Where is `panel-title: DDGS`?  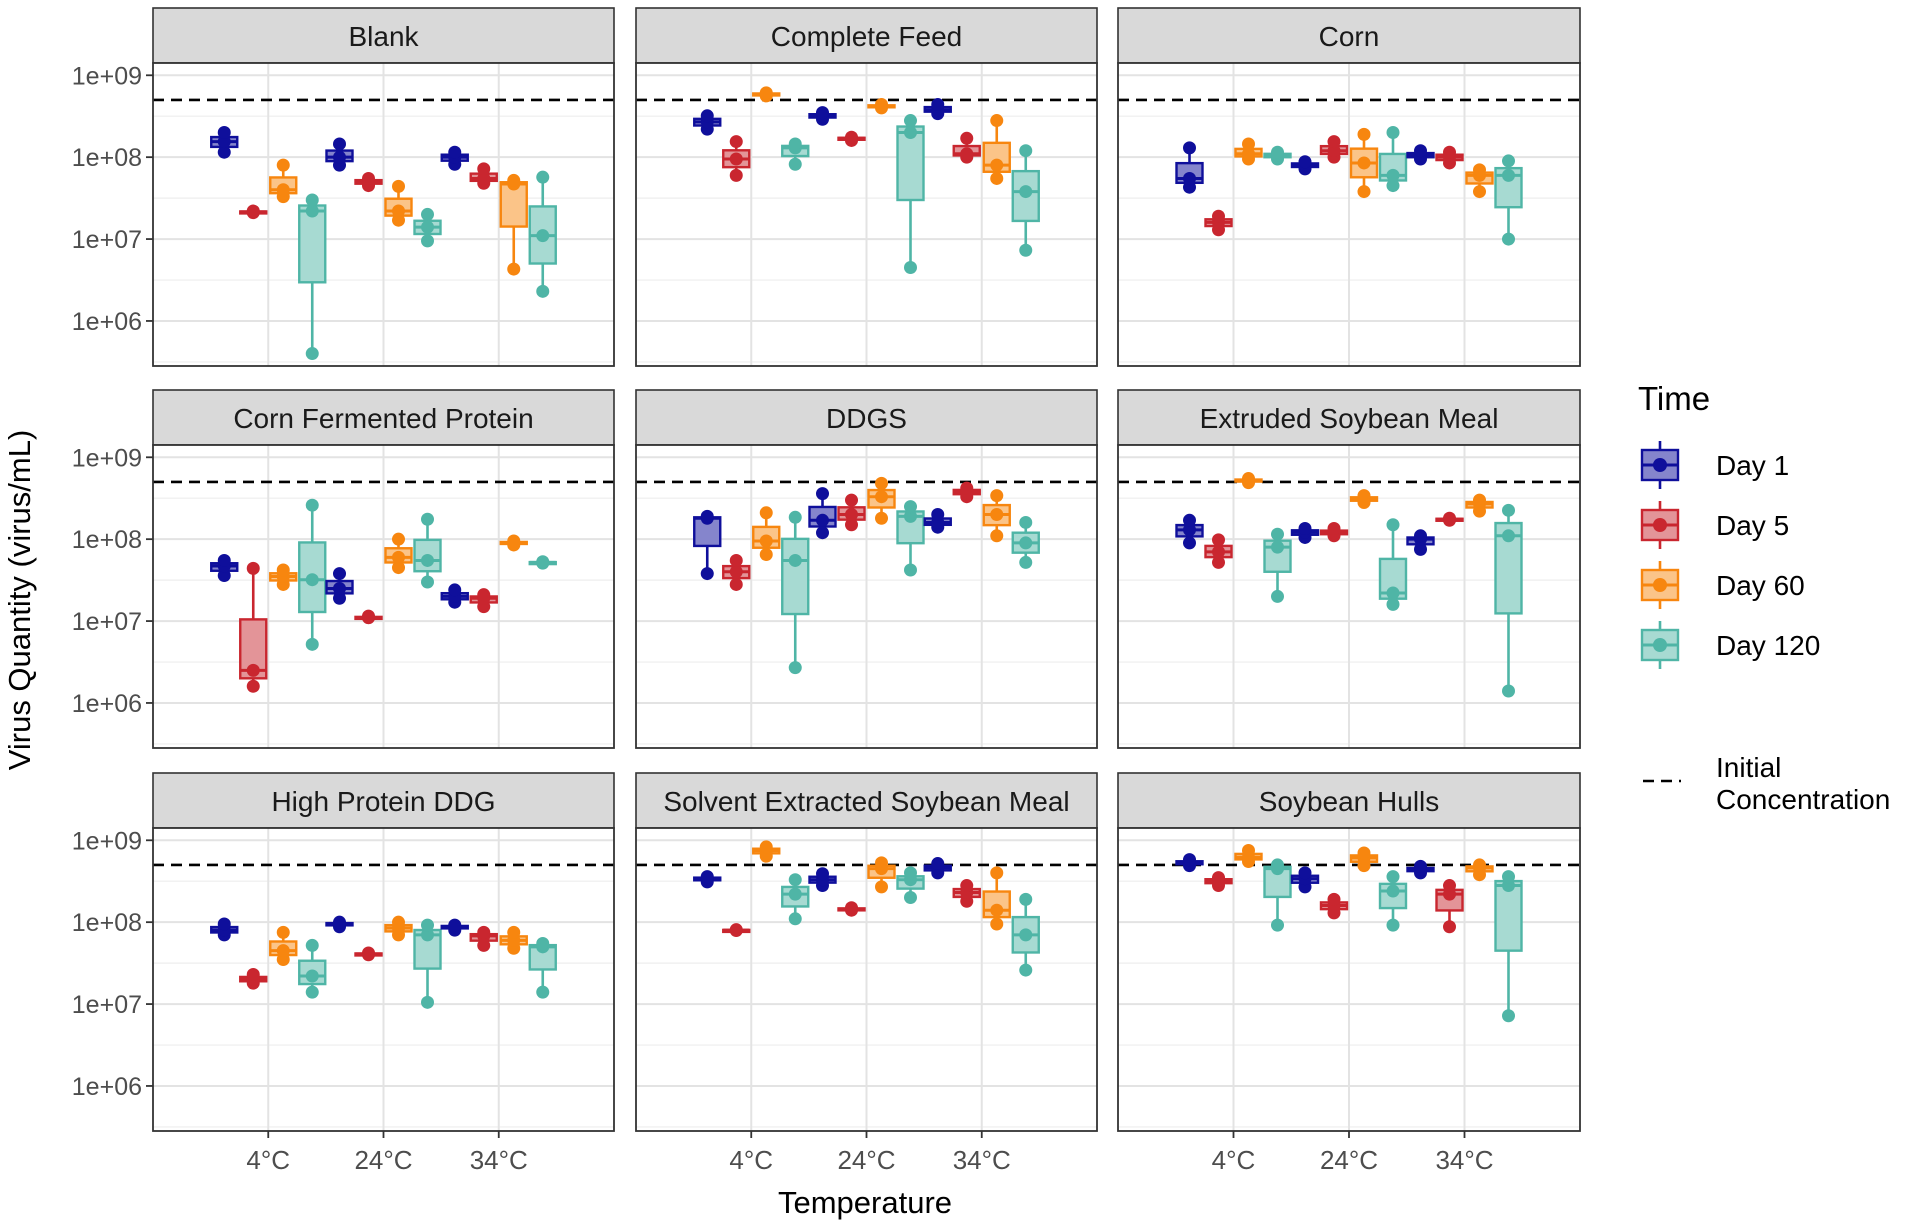
panel-title: DDGS is located at coordinates (866, 418).